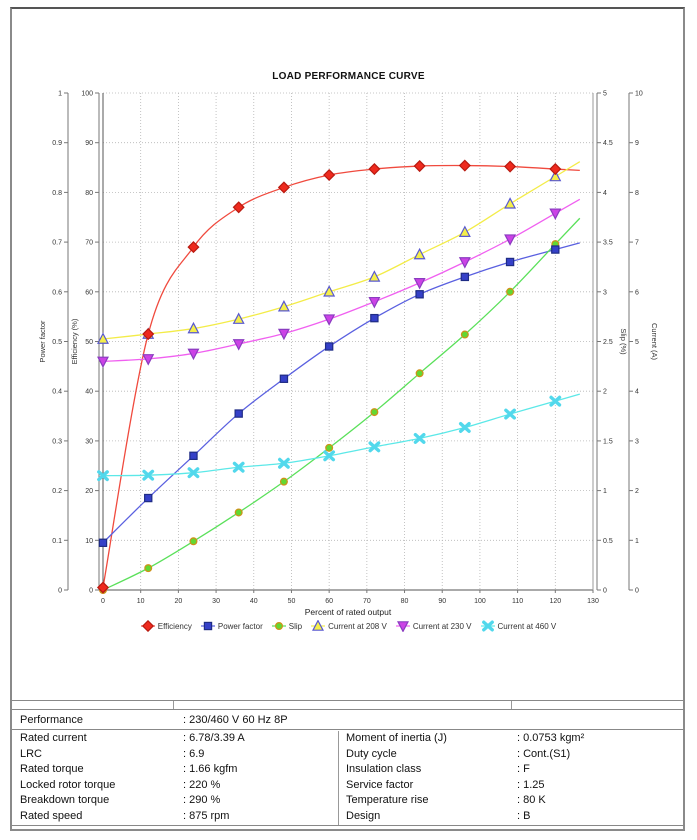 This screenshot has height=840, width=697. What do you see at coordinates (57, 243) in the screenshot?
I see `svg-text: 0.7` at bounding box center [57, 243].